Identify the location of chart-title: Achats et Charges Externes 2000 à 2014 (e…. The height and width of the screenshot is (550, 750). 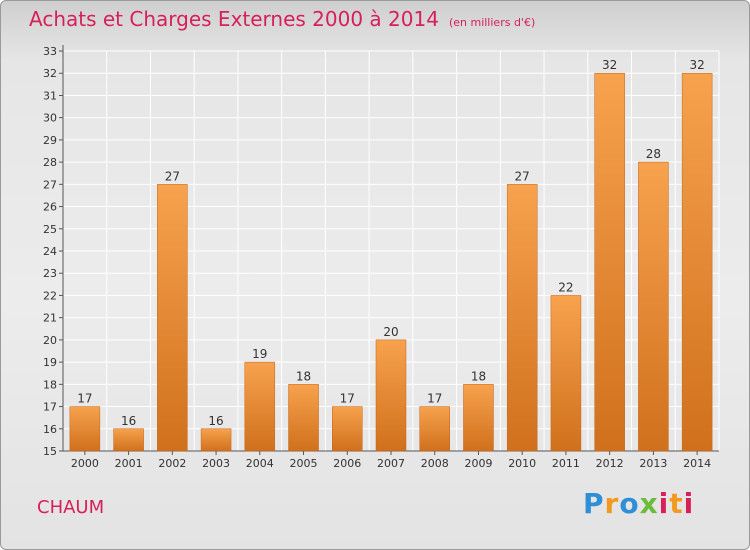
(282, 19).